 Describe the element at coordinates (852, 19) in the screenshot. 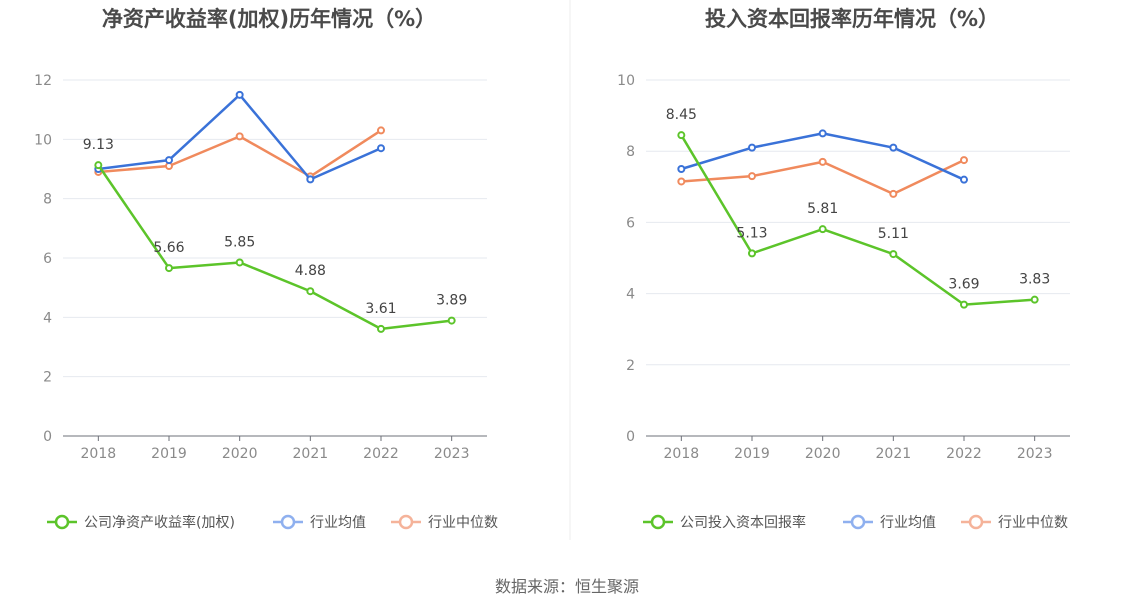

I see `roic-chart-title: 投入资本回报率历年情况（%）` at that location.